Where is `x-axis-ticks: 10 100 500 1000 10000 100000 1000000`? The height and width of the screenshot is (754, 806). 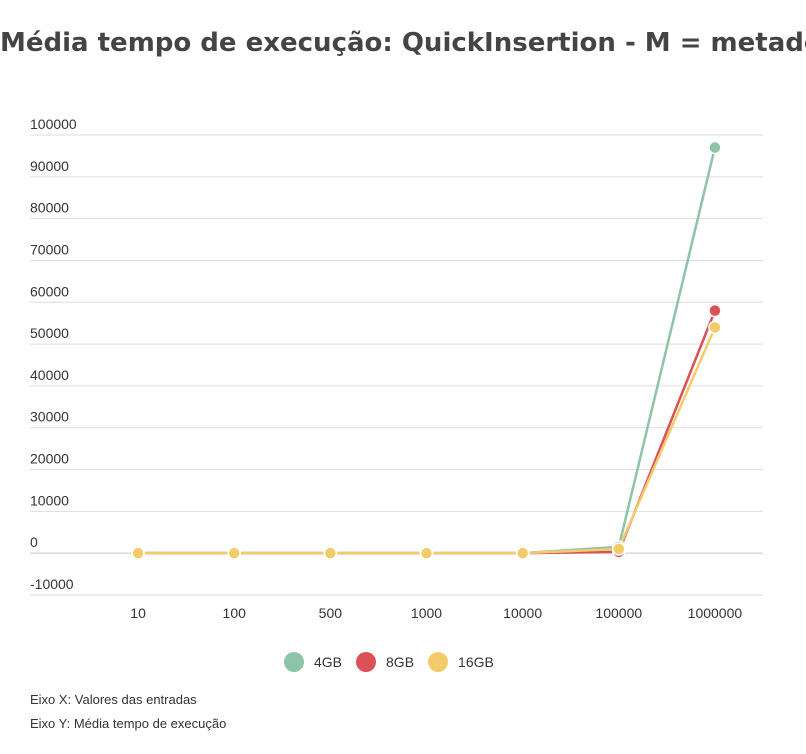 x-axis-ticks: 10 100 500 1000 10000 100000 1000000 is located at coordinates (436, 613).